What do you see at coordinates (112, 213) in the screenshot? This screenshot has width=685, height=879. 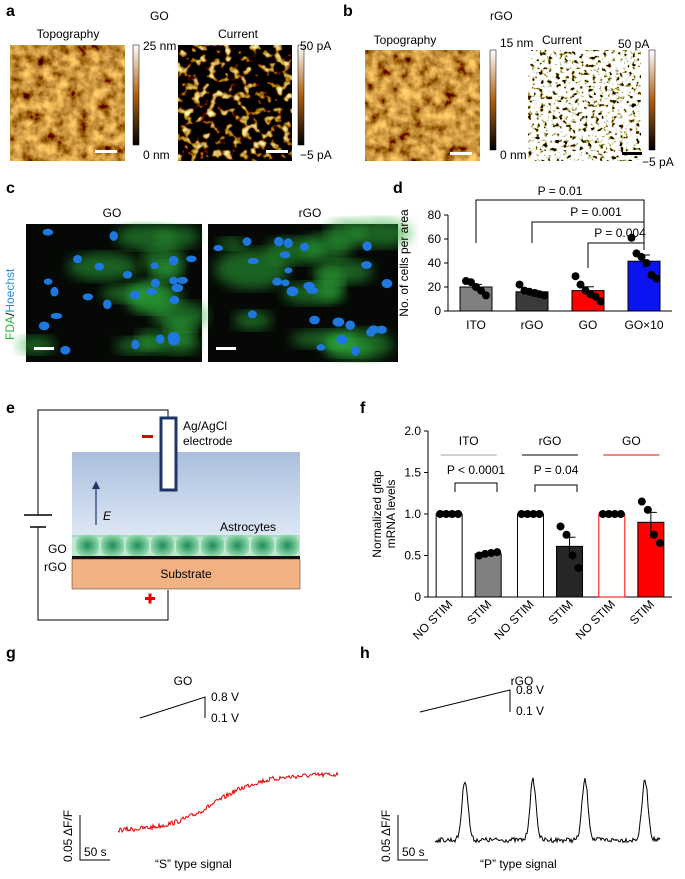 I see `image-title: GO` at bounding box center [112, 213].